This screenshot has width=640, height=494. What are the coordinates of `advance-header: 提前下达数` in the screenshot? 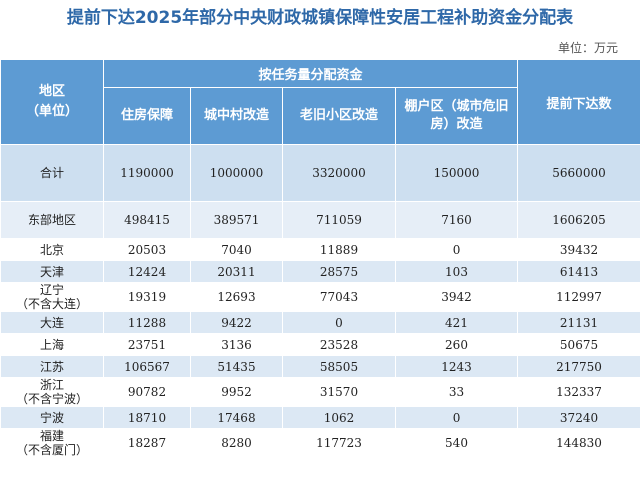 It's located at (578, 102).